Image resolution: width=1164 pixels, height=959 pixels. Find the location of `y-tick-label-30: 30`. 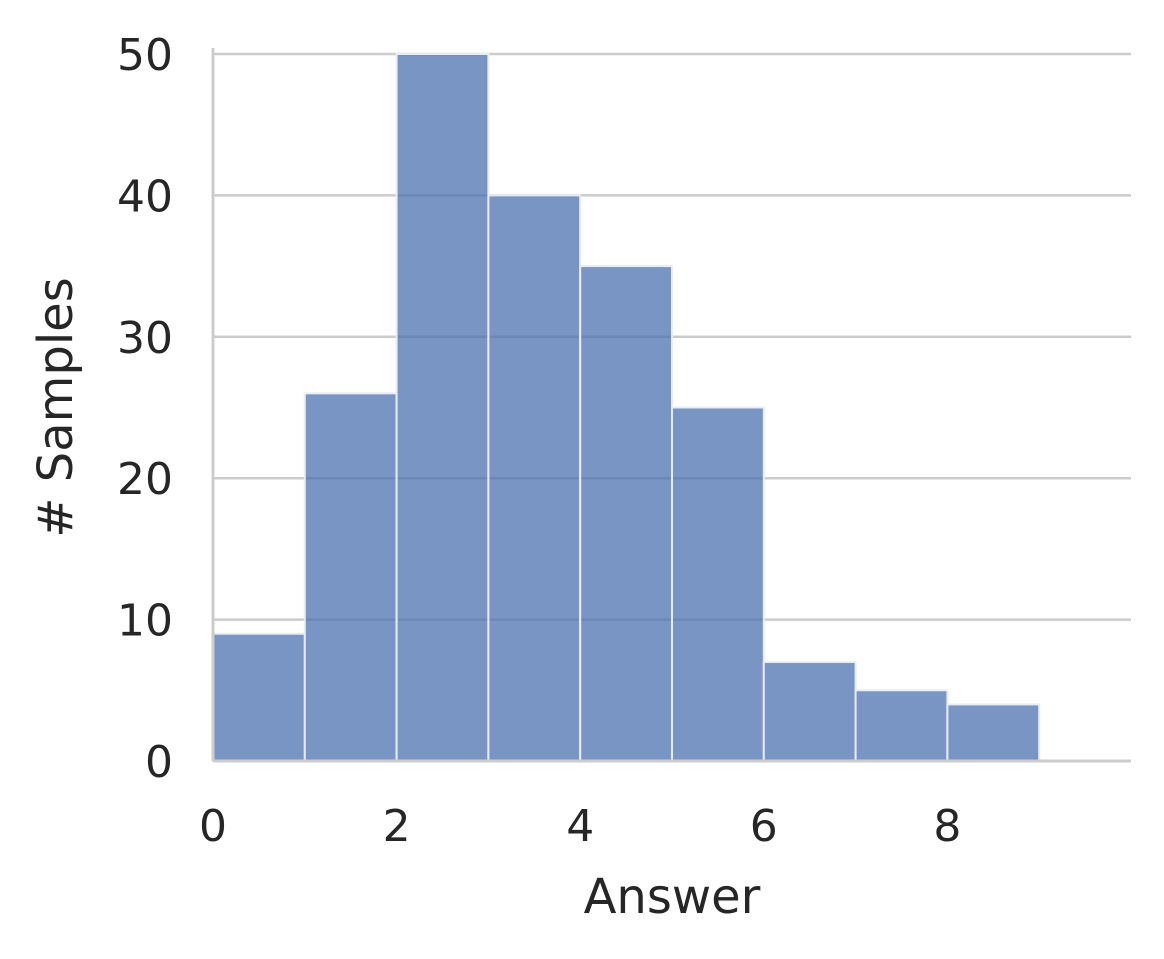

y-tick-label-30: 30 is located at coordinates (145, 338).